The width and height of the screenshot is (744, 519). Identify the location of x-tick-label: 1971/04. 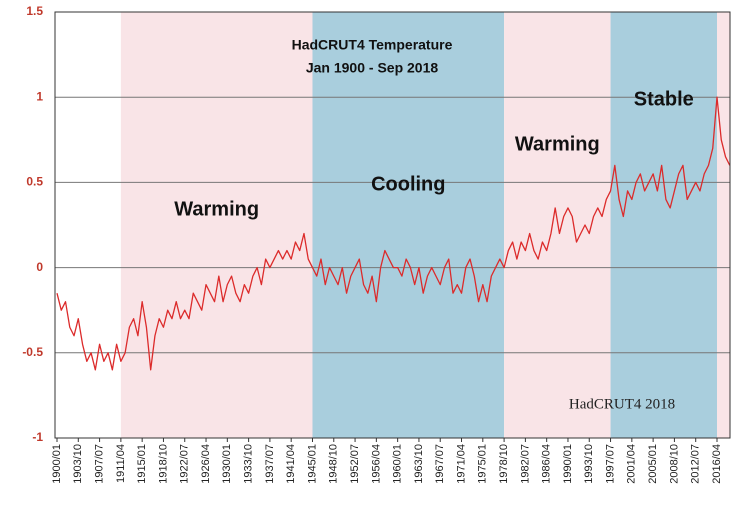
(461, 464).